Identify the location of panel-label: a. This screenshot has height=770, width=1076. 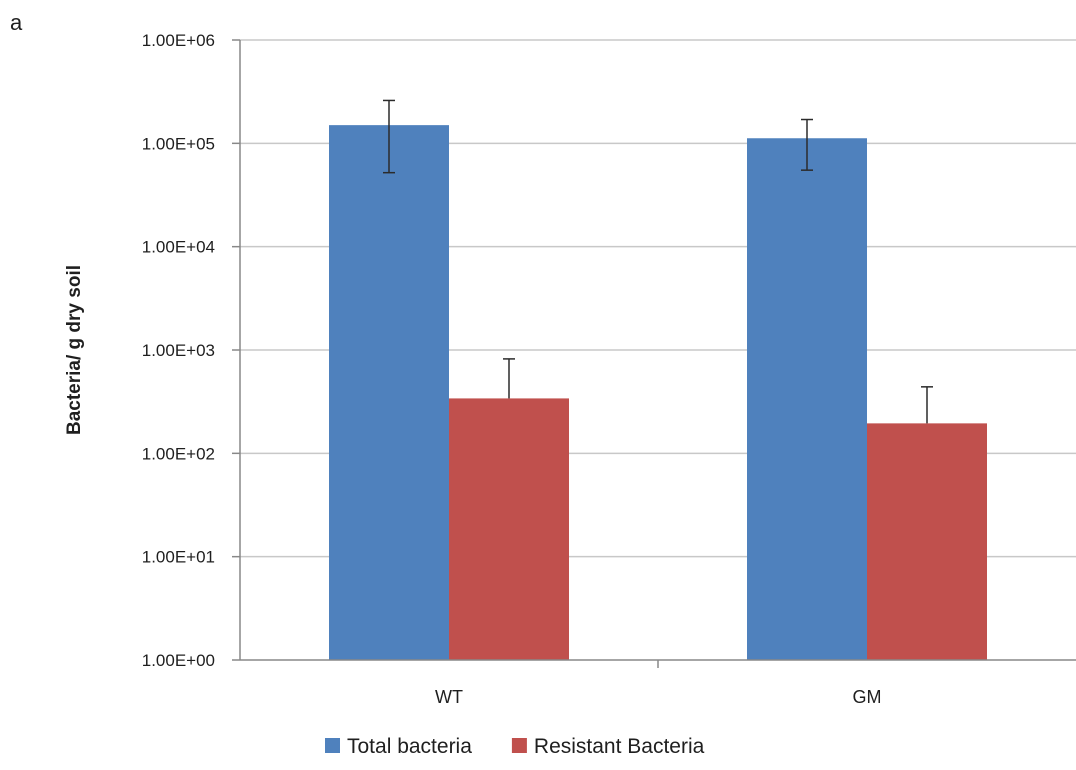
(16, 22).